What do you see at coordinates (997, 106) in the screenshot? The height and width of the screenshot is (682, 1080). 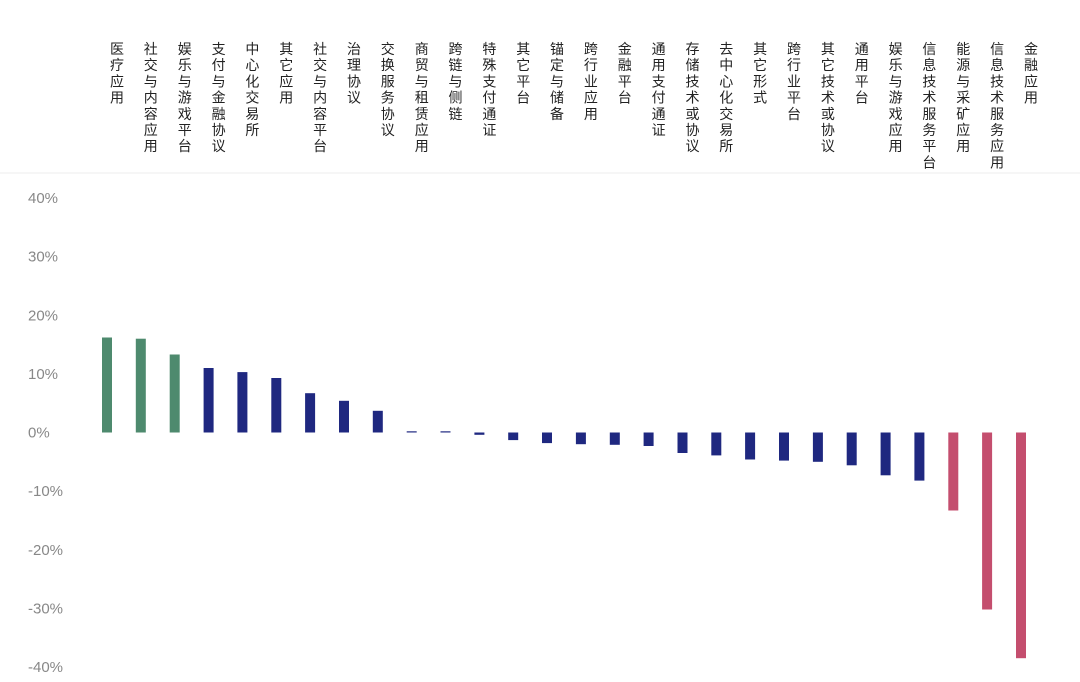 I see `category-label: 信息技术服务应用` at bounding box center [997, 106].